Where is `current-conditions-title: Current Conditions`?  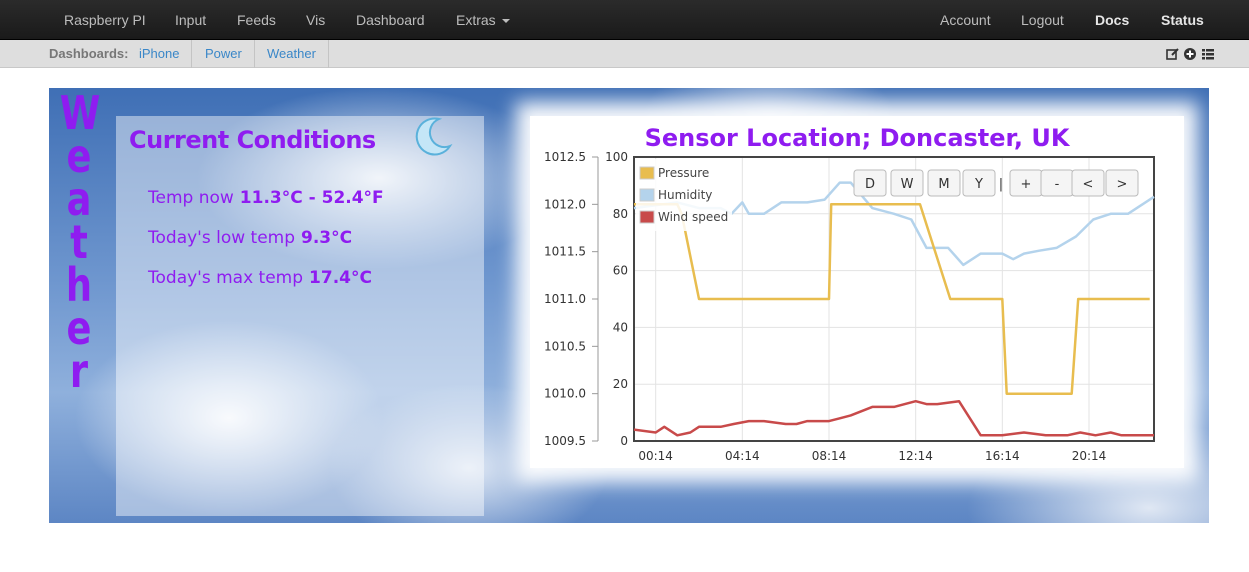
current-conditions-title: Current Conditions is located at coordinates (252, 140).